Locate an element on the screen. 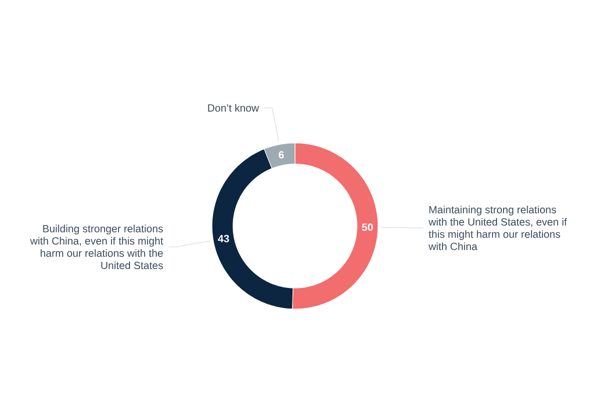  slice-label: Maintaining strong relations with the United States, even if this might harm our relations with China is located at coordinates (497, 228).